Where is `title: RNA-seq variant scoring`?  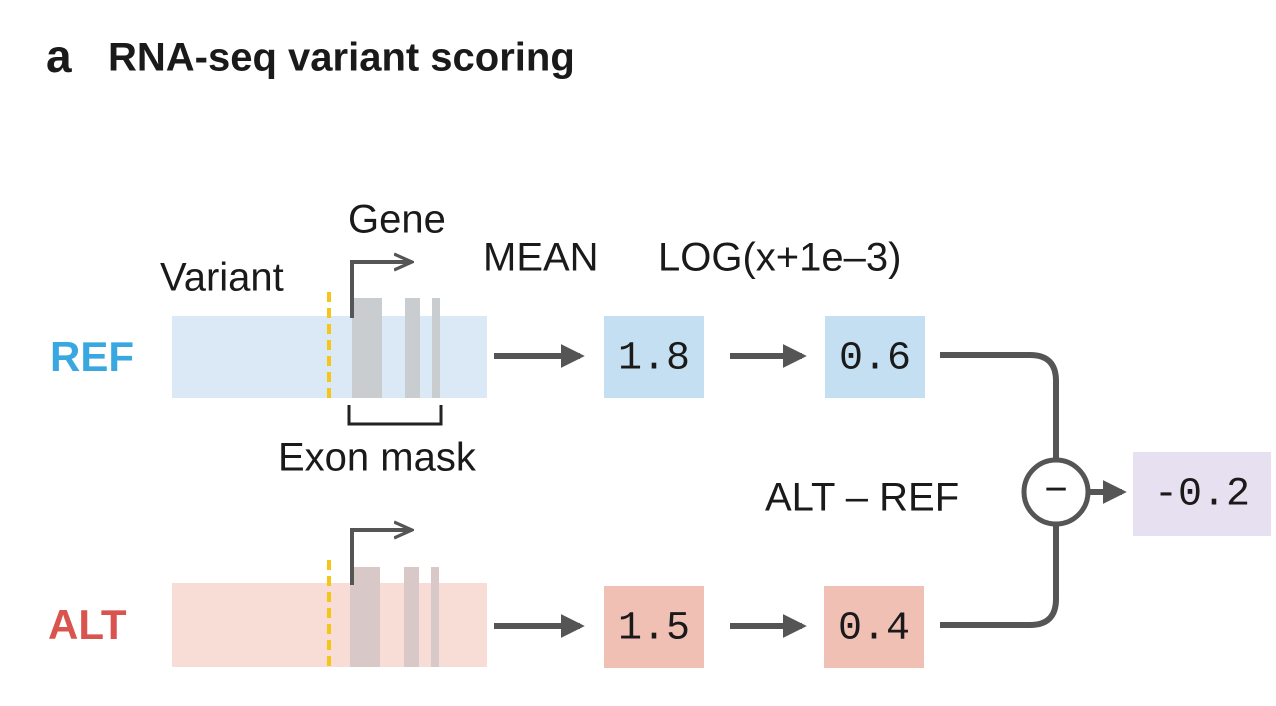 title: RNA-seq variant scoring is located at coordinates (341, 58).